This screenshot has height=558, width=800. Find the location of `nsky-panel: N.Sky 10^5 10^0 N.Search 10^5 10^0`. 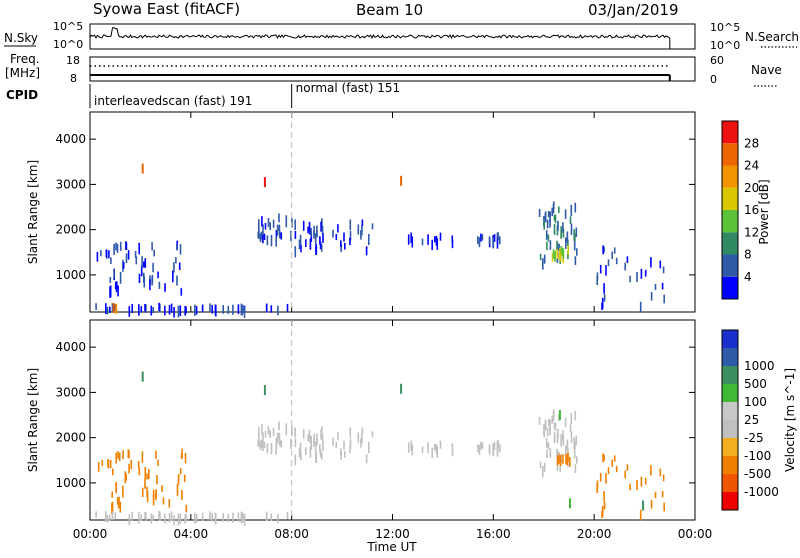

nsky-panel: N.Sky 10^5 10^0 N.Search 10^5 10^0 is located at coordinates (401, 36).